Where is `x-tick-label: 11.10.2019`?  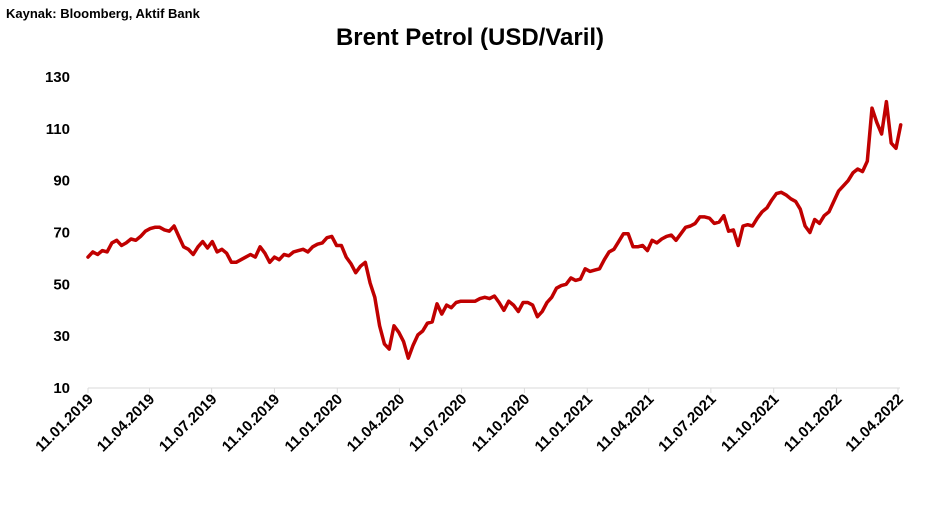 x-tick-label: 11.10.2019 is located at coordinates (251, 423).